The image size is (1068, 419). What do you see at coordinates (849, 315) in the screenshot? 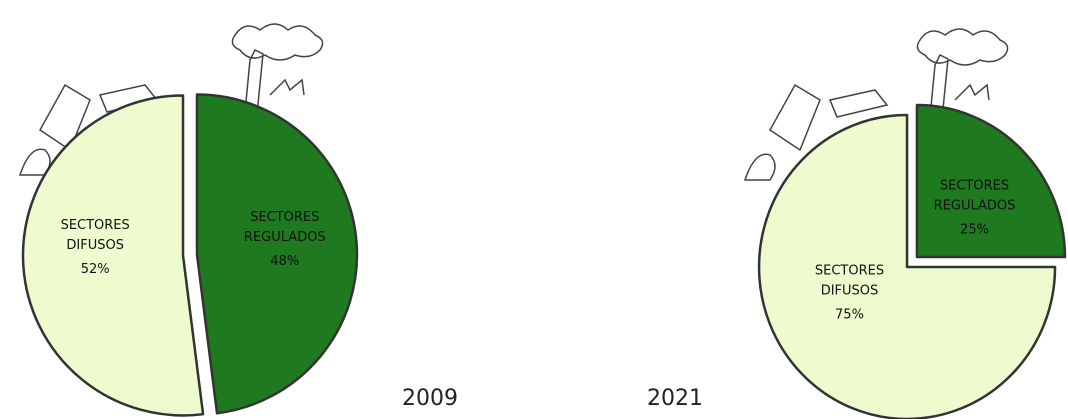
I see `value-label: 75%` at bounding box center [849, 315].